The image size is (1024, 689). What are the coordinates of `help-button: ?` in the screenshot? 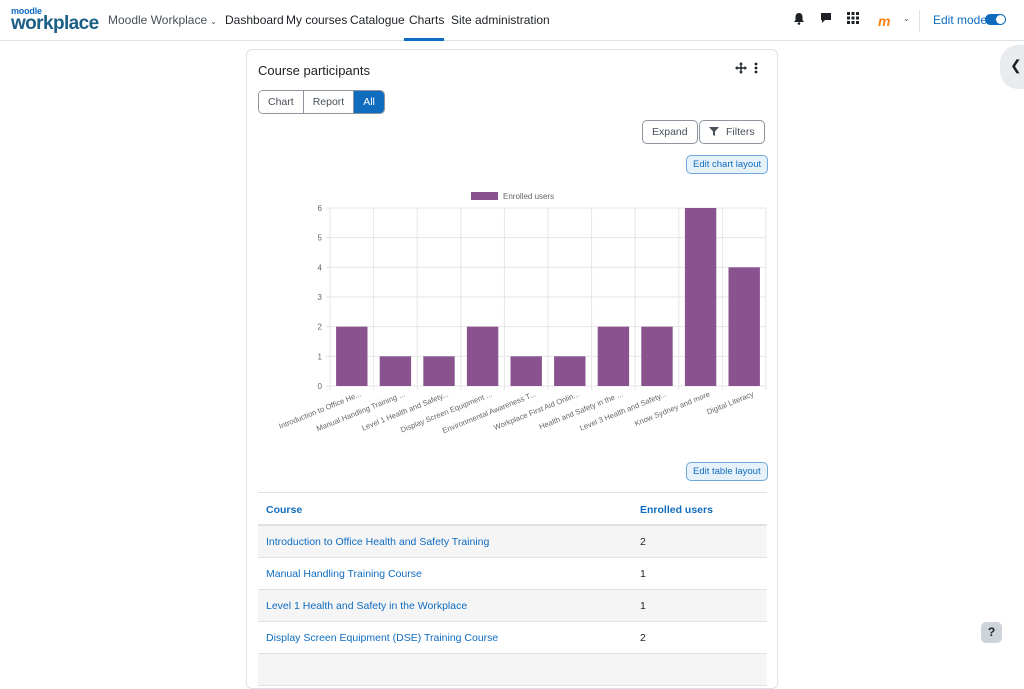 It's located at (991, 632).